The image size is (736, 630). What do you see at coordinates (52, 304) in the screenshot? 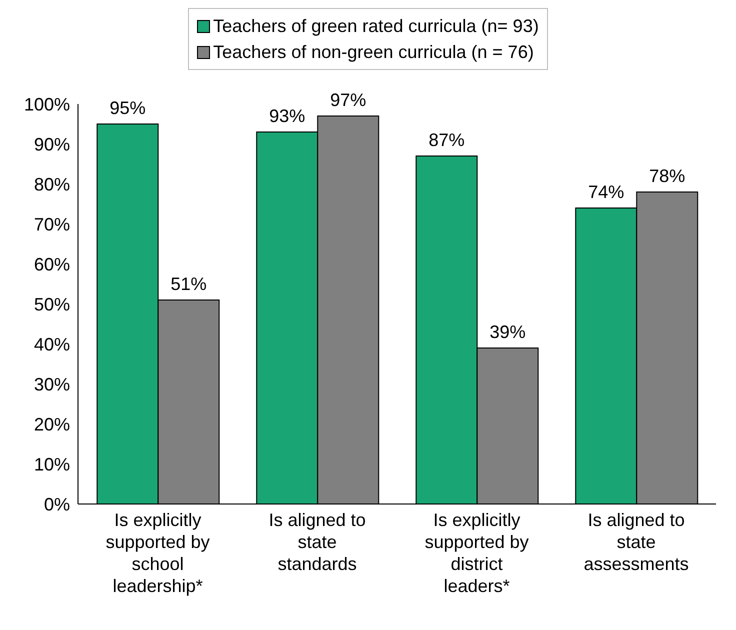
I see `y-tick-label: 50%` at bounding box center [52, 304].